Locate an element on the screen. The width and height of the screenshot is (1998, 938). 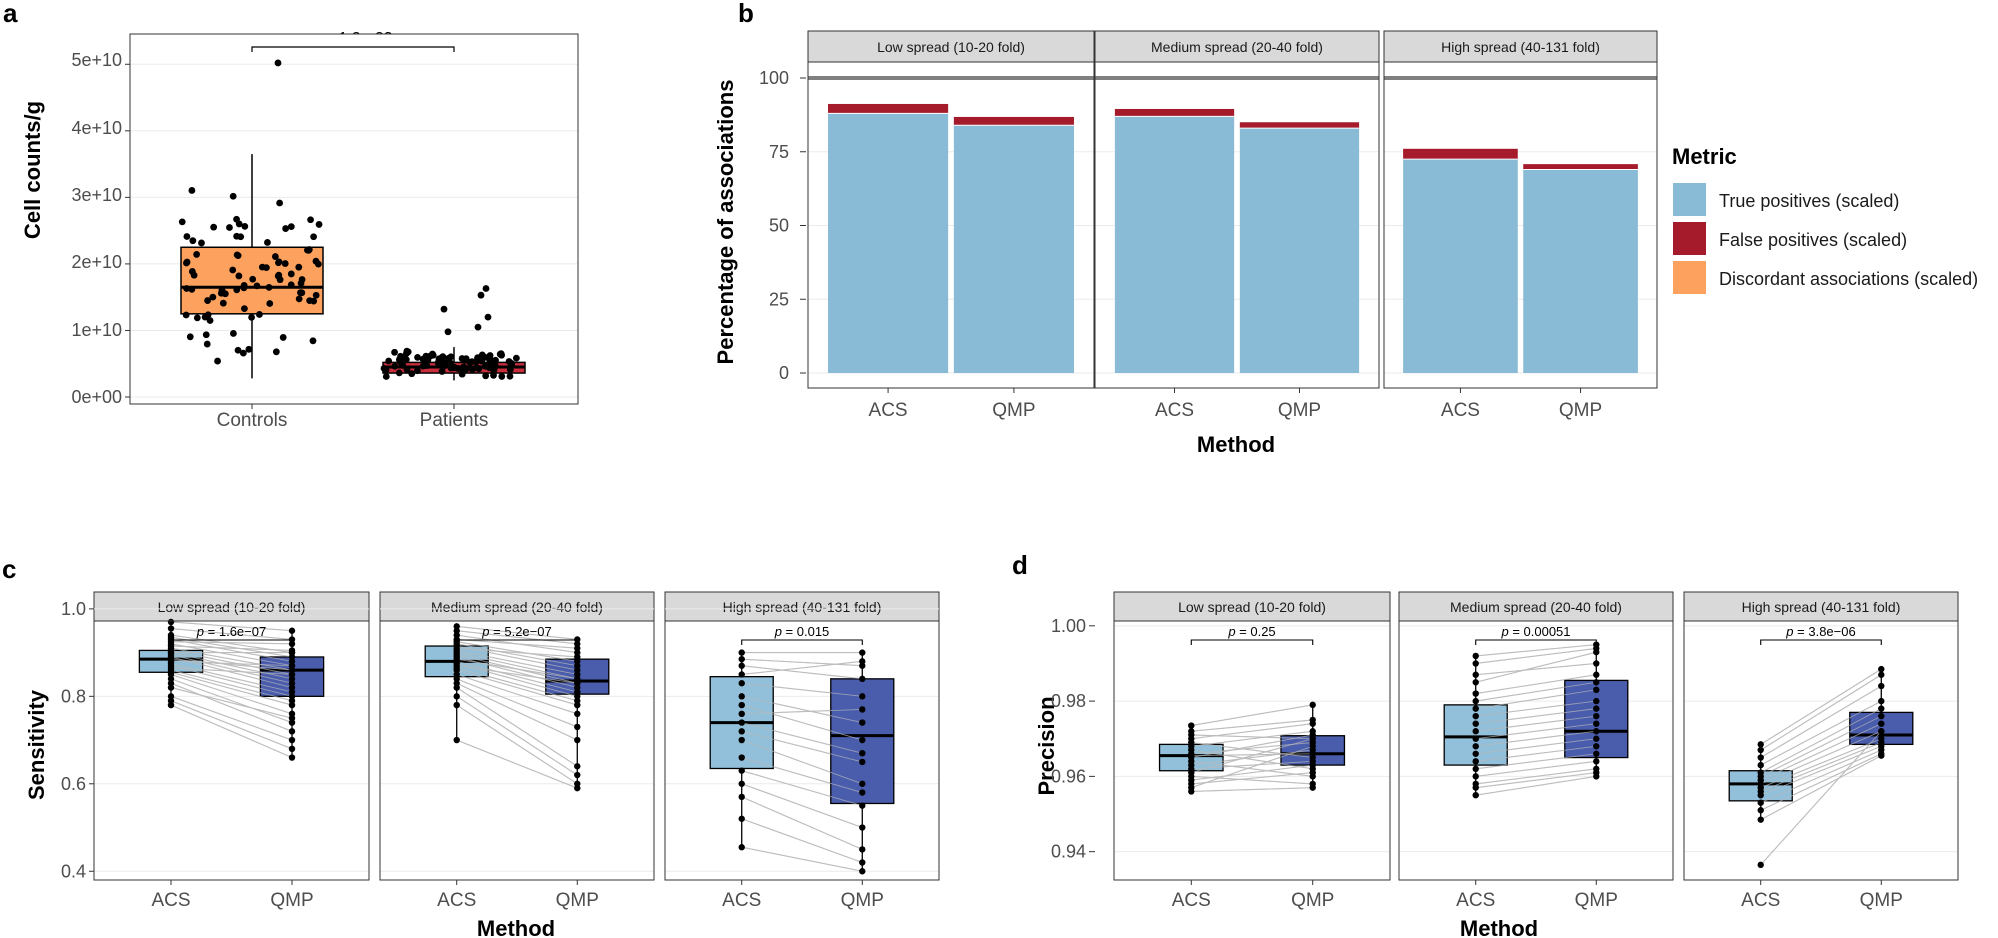
panel-b-bar-true-positives is located at coordinates (1460, 266).